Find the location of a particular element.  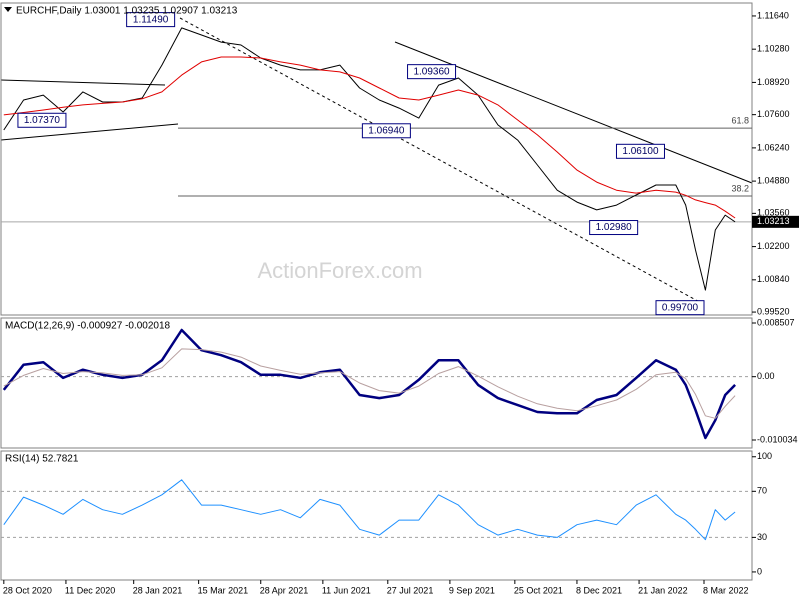

x-tick-label: 27 Jul 2021 is located at coordinates (410, 590).